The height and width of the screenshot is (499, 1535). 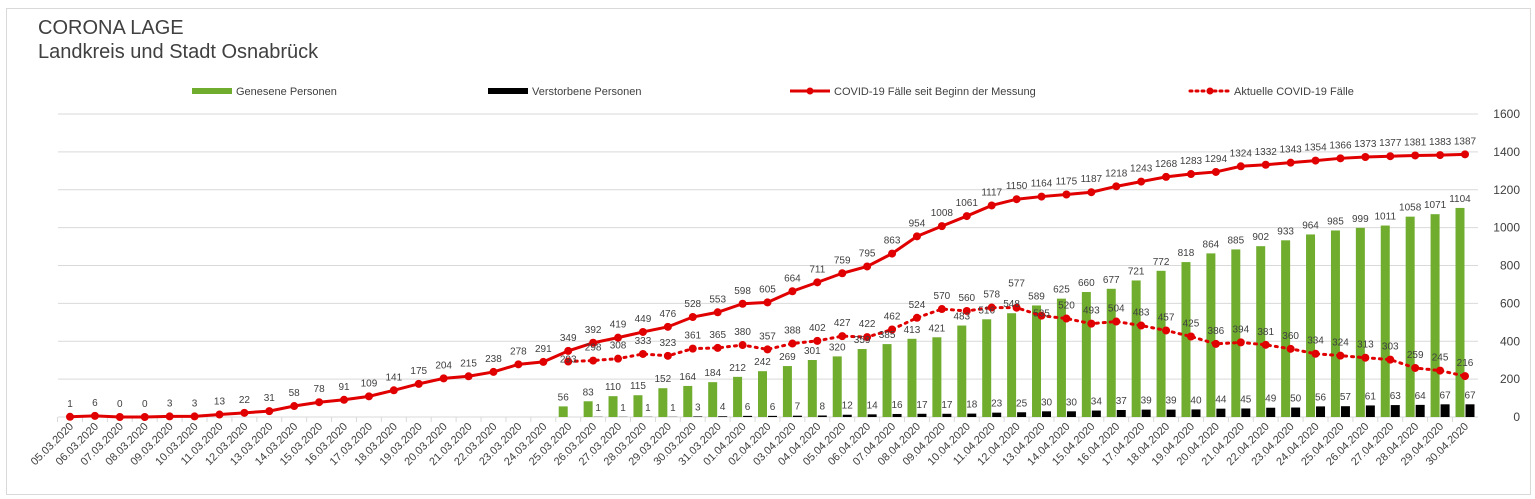 What do you see at coordinates (1340, 343) in the screenshot?
I see `active-data-label: 324` at bounding box center [1340, 343].